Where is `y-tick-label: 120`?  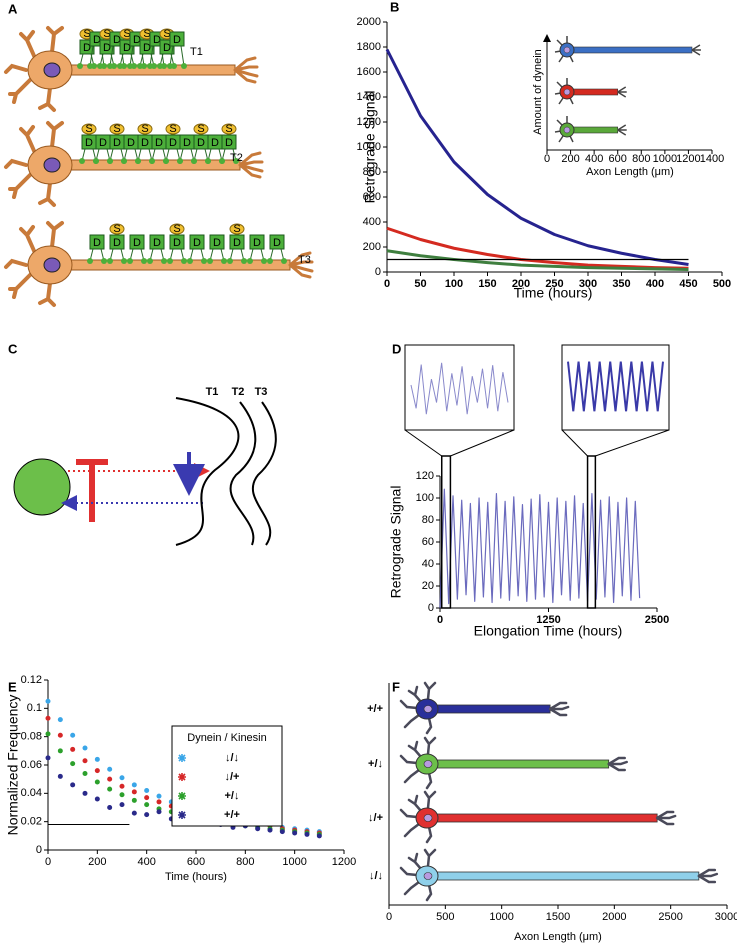 y-tick-label: 120 is located at coordinates (425, 476).